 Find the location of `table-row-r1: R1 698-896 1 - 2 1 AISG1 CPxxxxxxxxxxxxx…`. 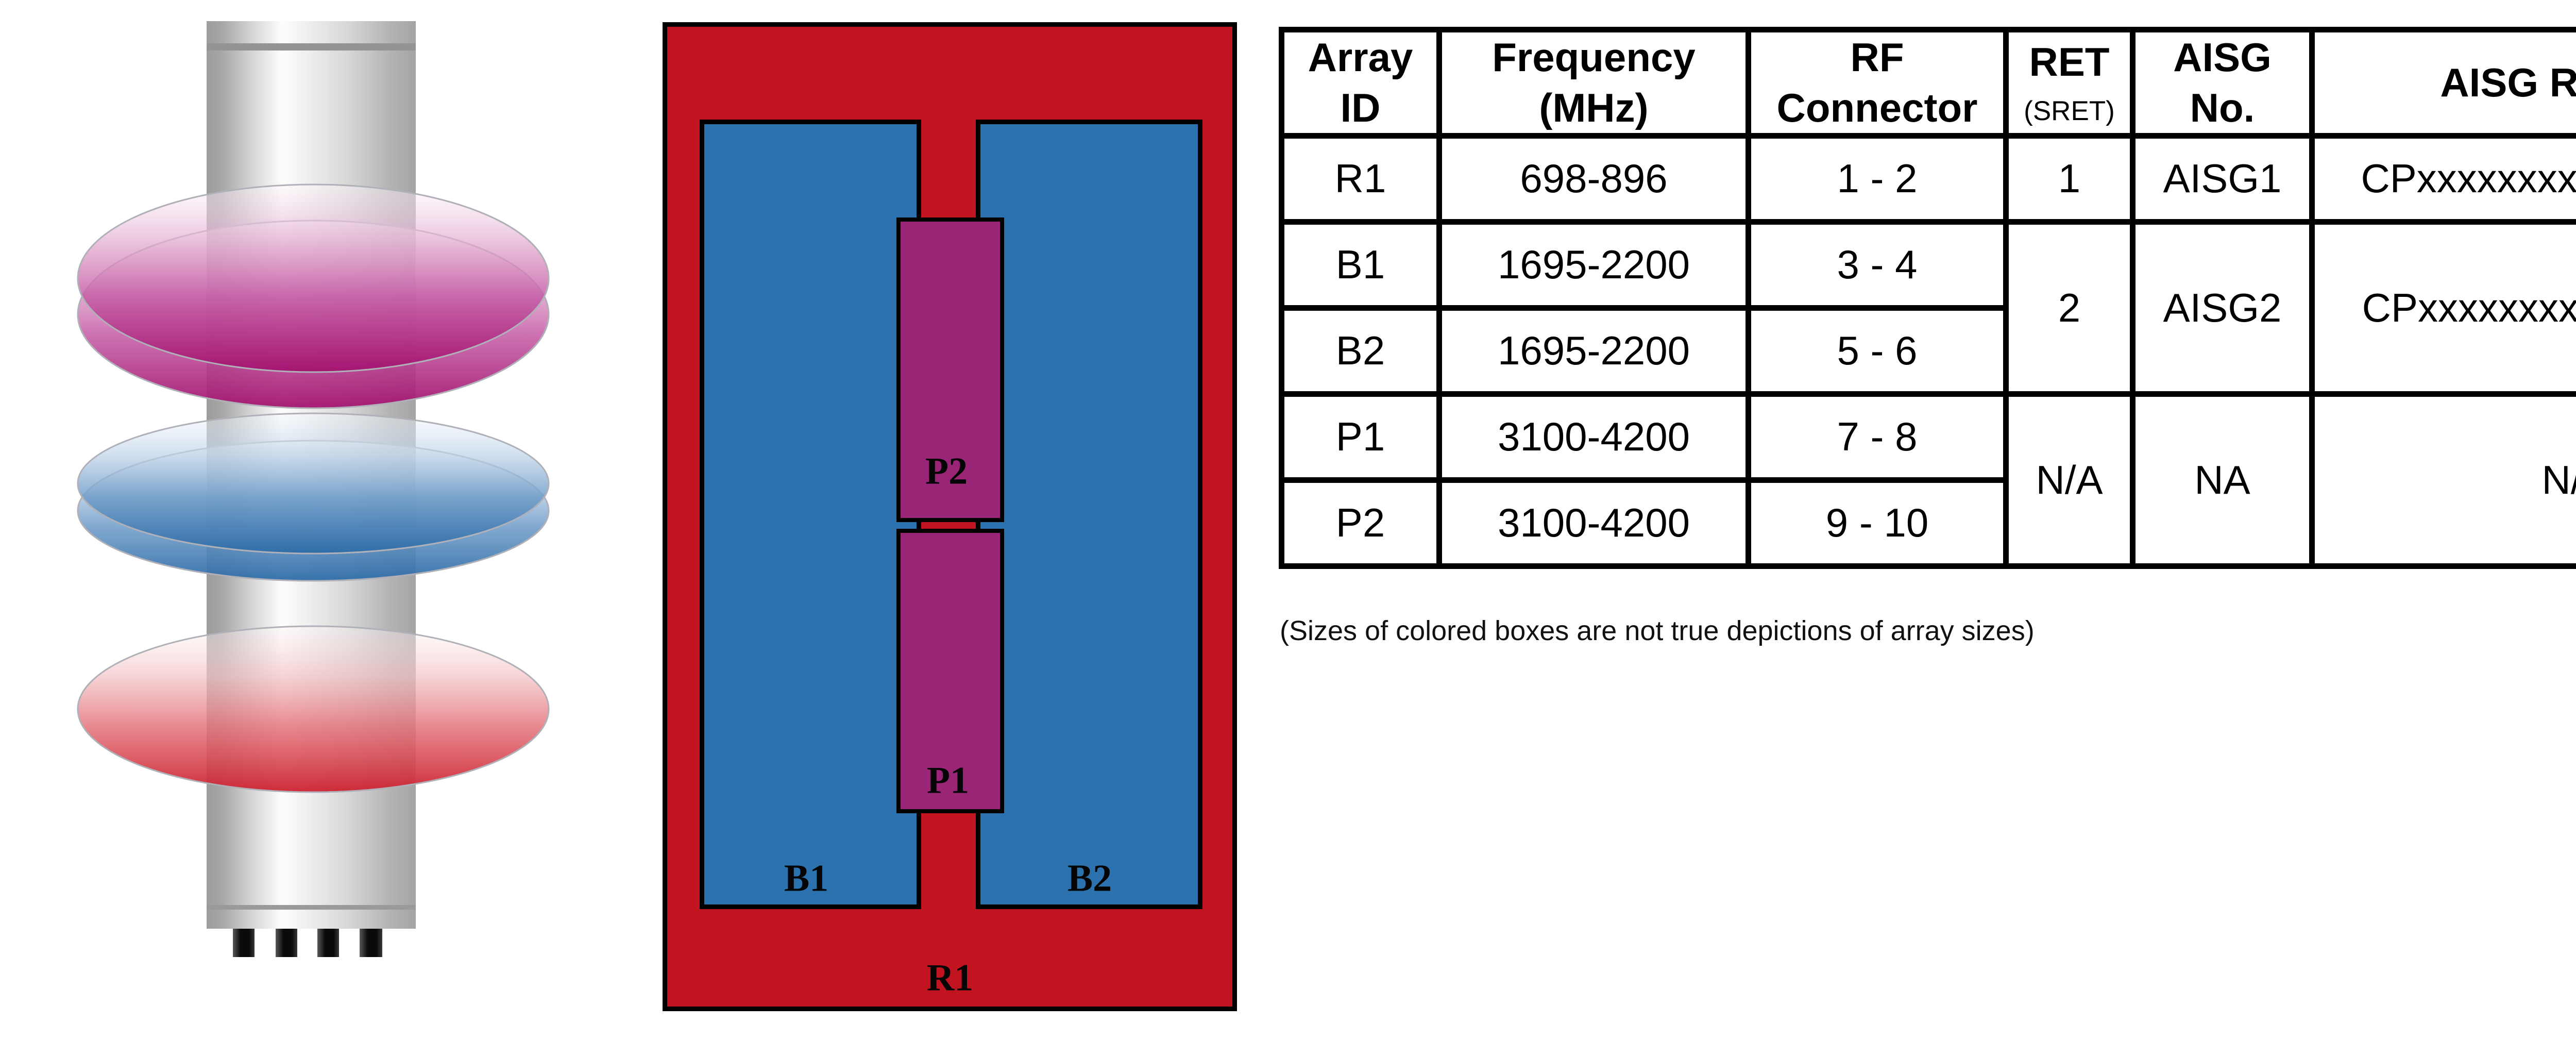

table-row-r1: R1 698-896 1 - 2 1 AISG1 CPxxxxxxxxxxxxx… is located at coordinates (1927, 179).